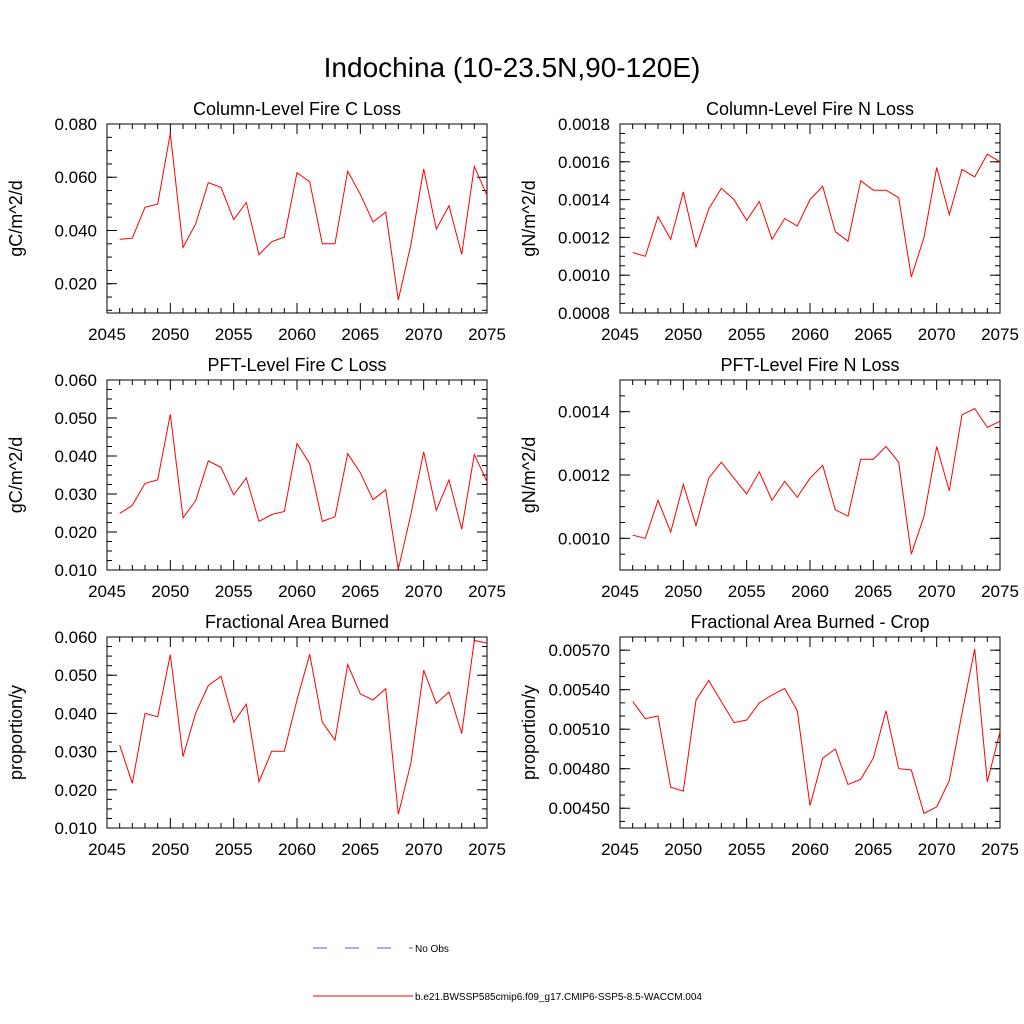 Image resolution: width=1024 pixels, height=1024 pixels. I want to click on y-tick-label: 0.00510, so click(579, 729).